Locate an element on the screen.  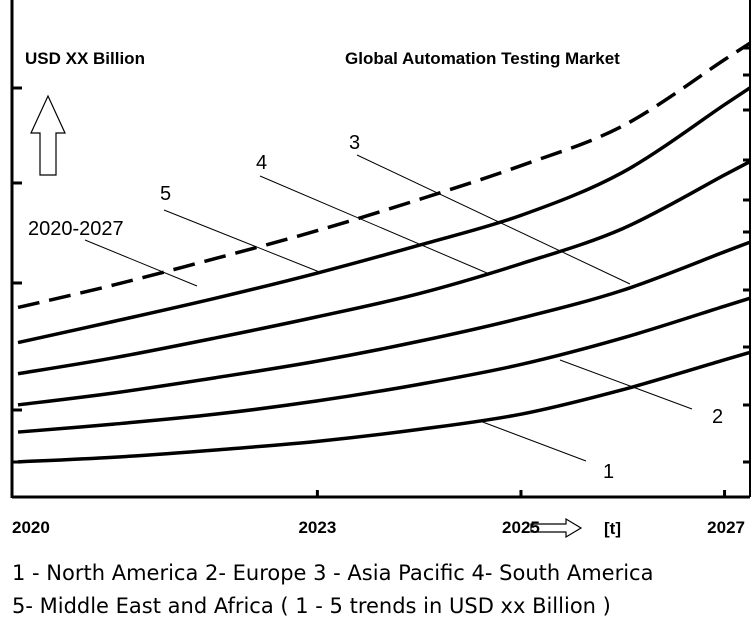
y-axis-label: USD XX Billion is located at coordinates (85, 58).